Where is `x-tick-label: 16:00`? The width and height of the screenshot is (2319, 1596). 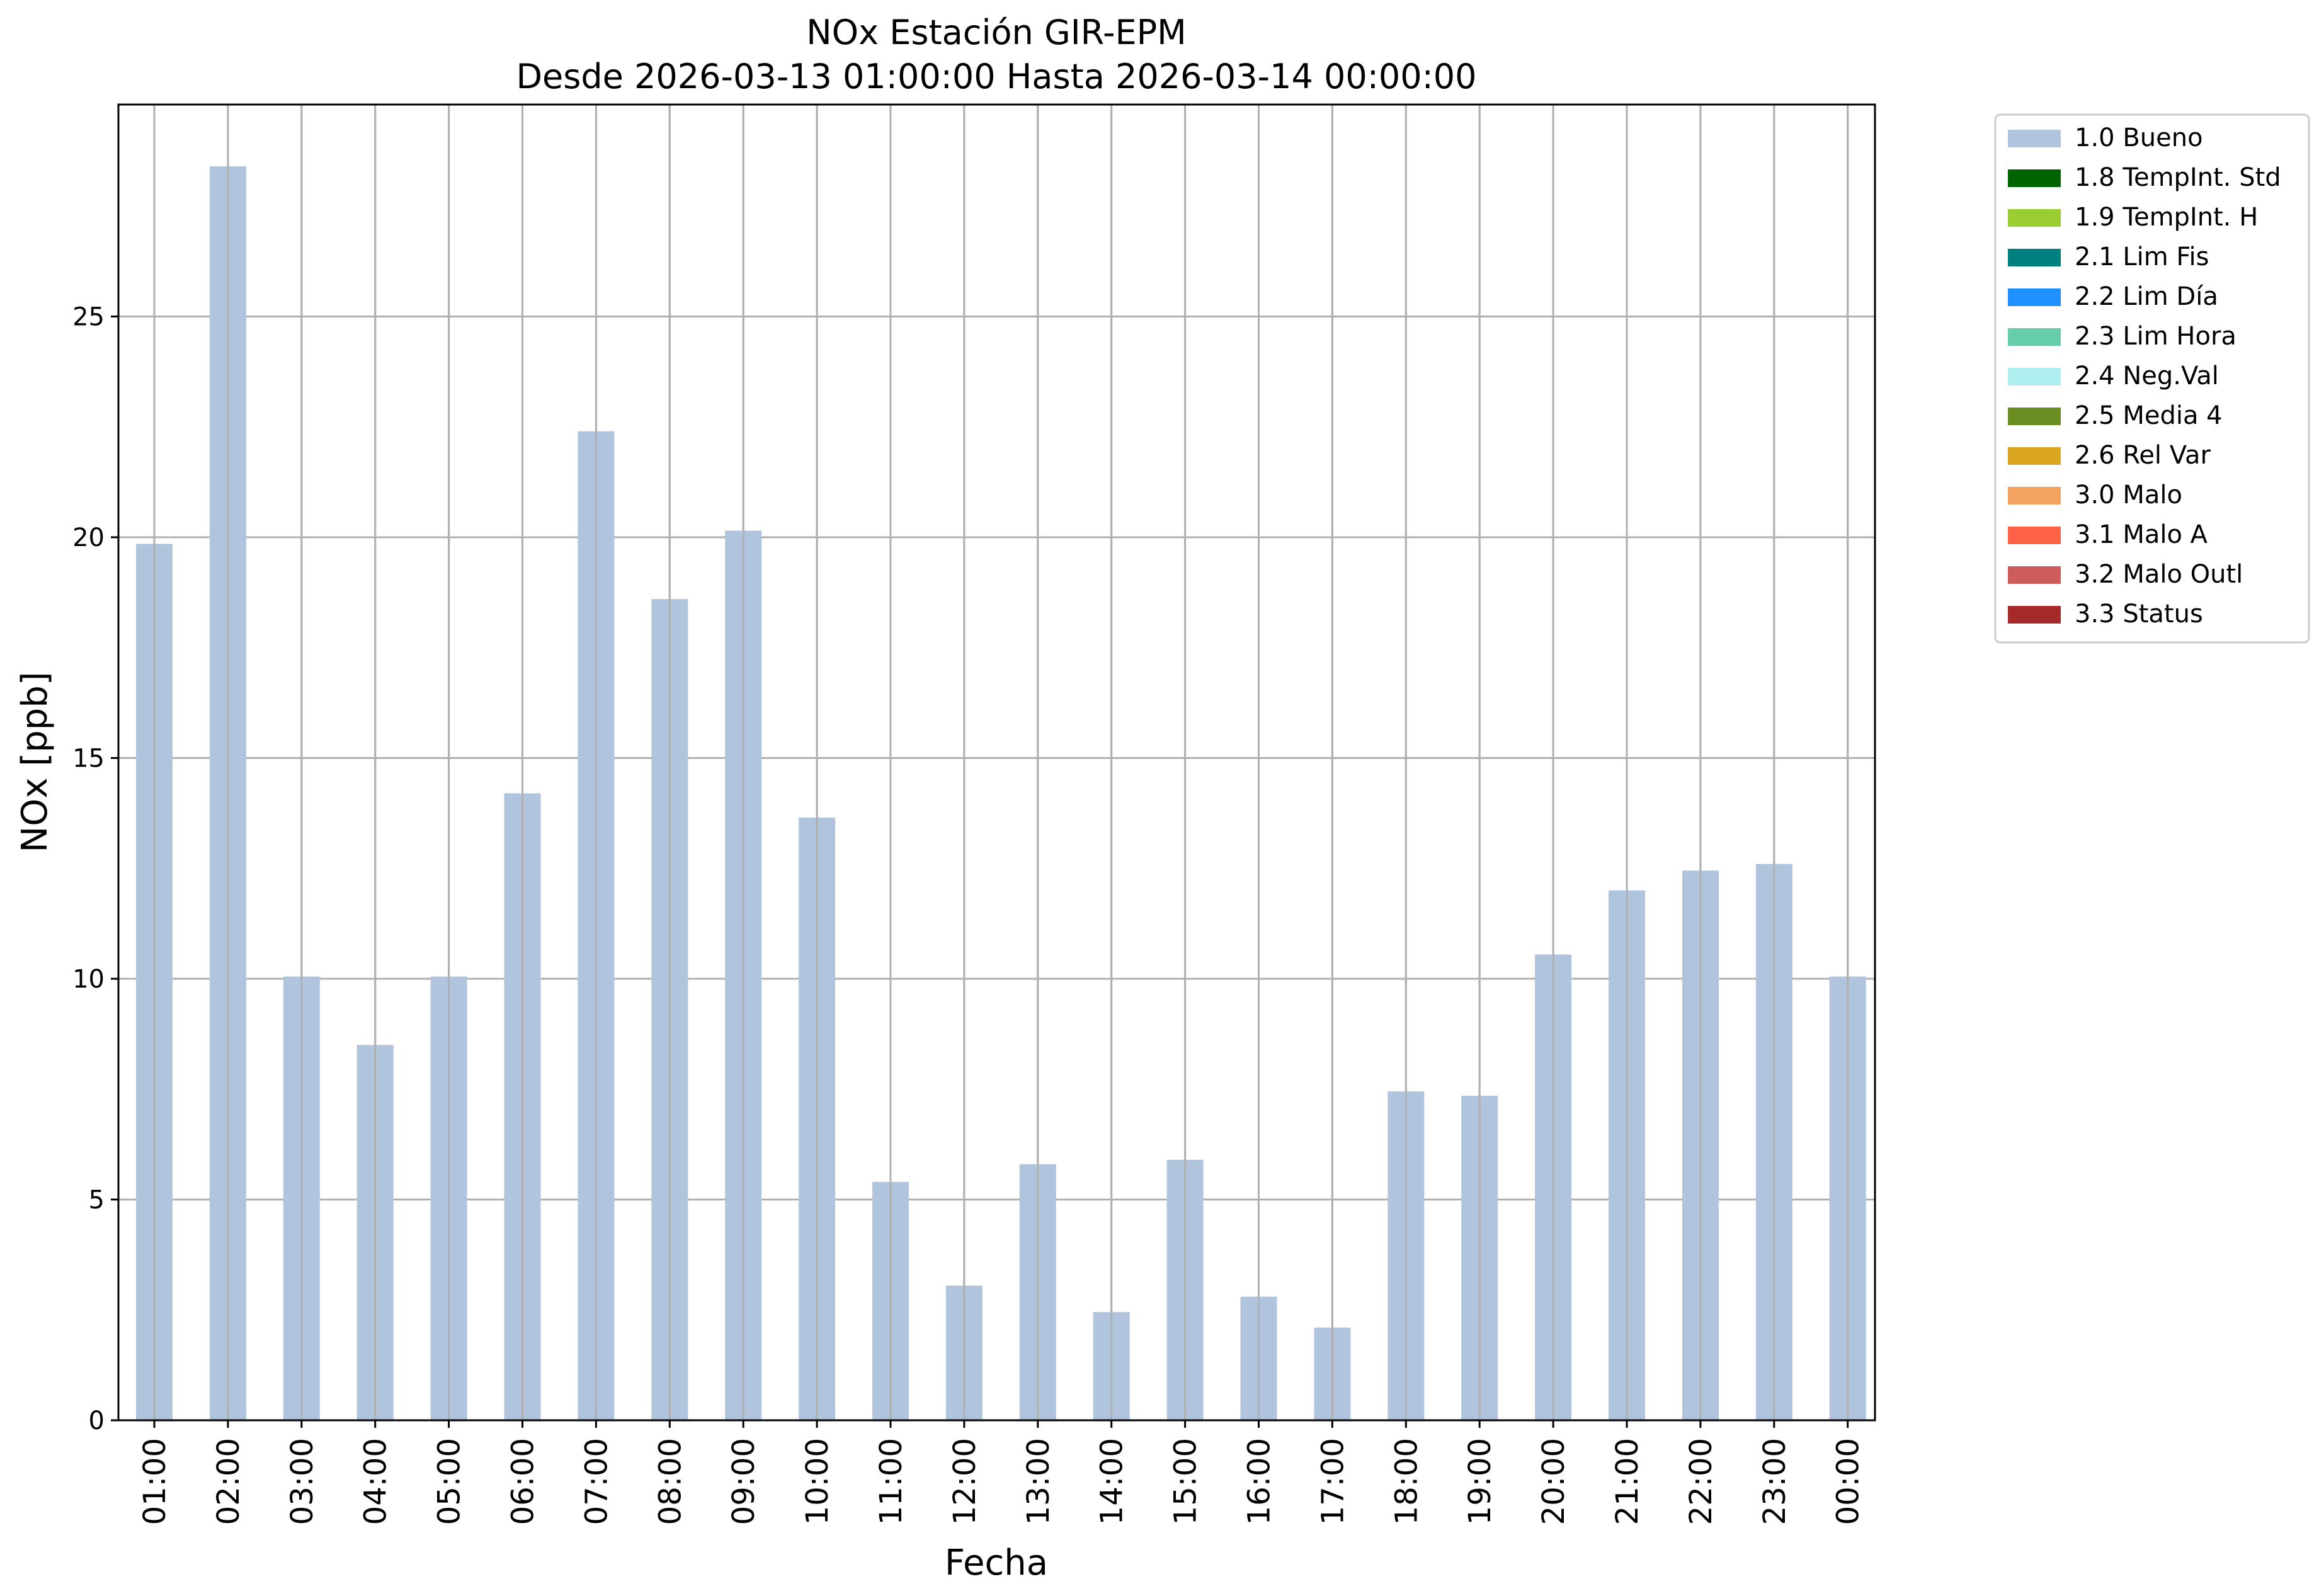 x-tick-label: 16:00 is located at coordinates (1259, 1481).